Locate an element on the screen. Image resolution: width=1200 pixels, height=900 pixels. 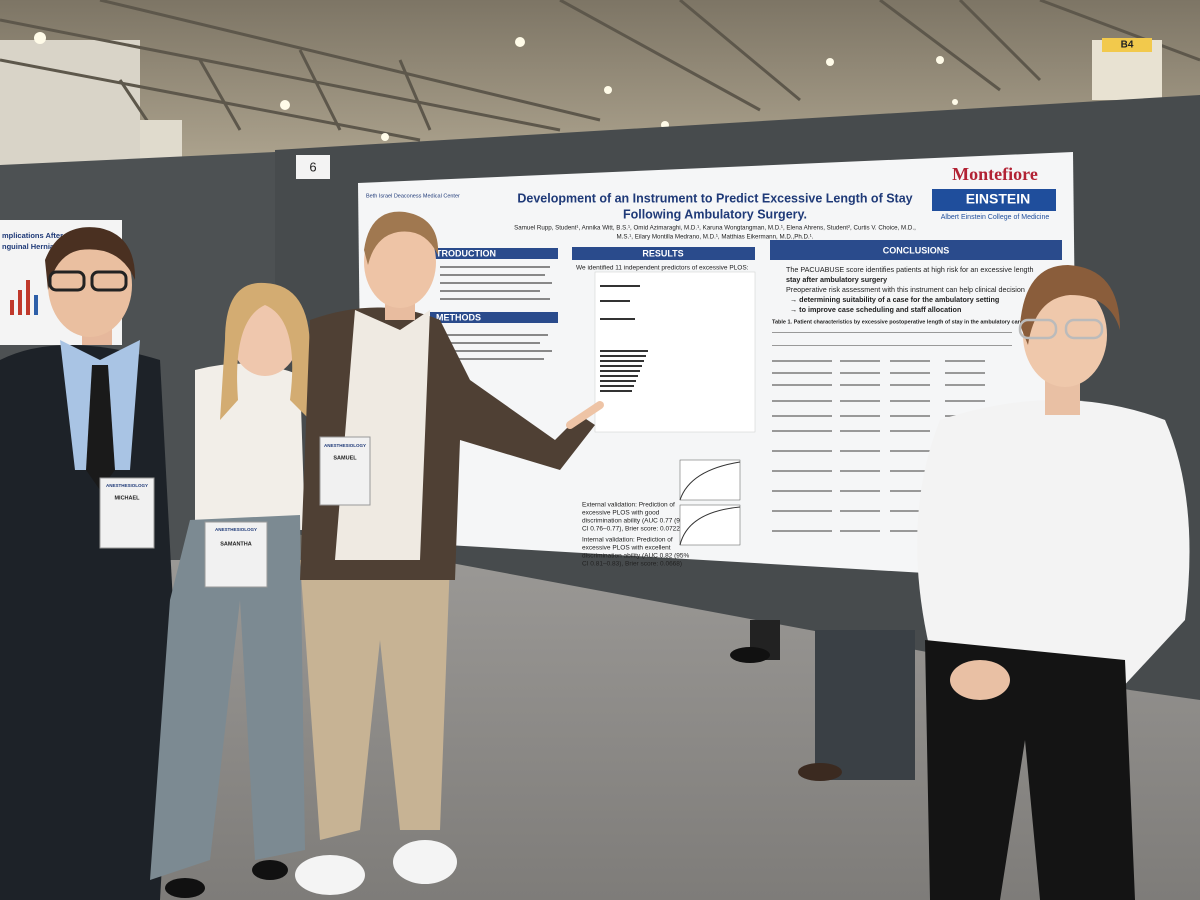
table-rows is located at coordinates (892, 432).